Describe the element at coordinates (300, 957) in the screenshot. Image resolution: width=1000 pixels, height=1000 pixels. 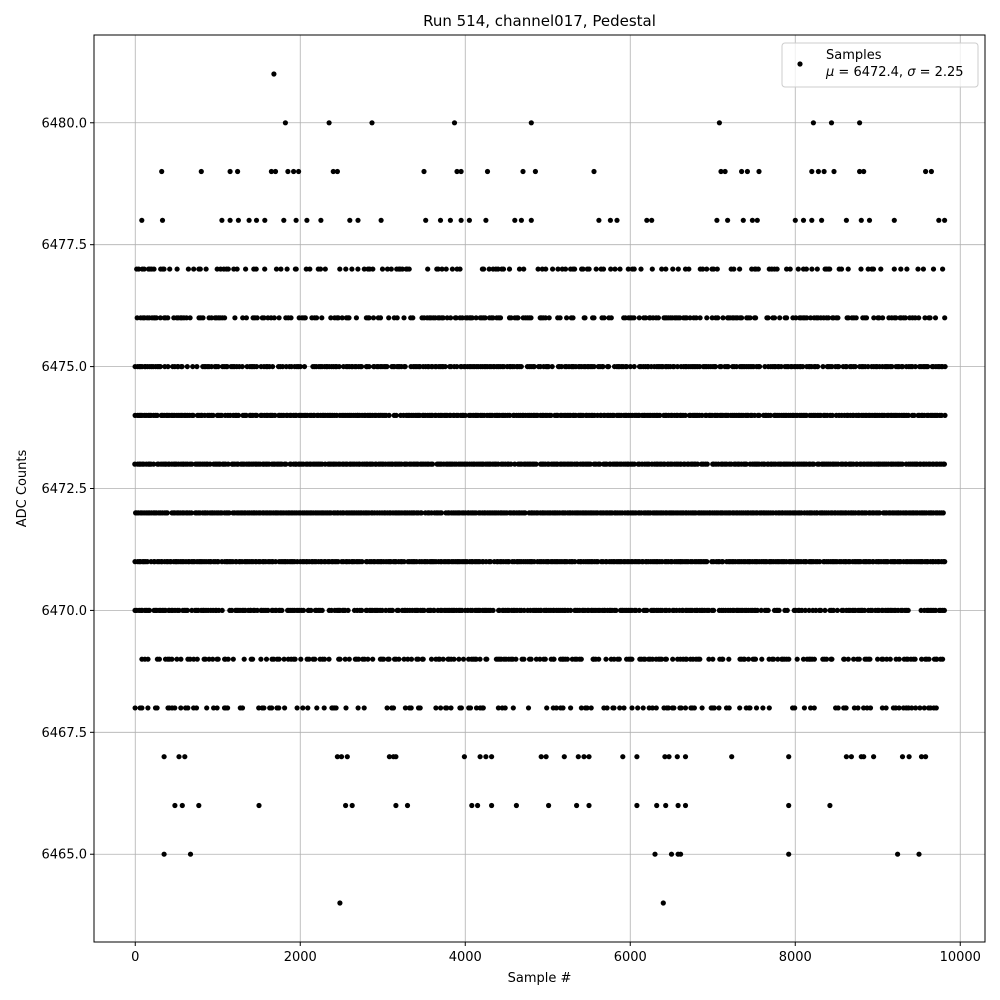
I see `x-tick-label: 2000` at that location.